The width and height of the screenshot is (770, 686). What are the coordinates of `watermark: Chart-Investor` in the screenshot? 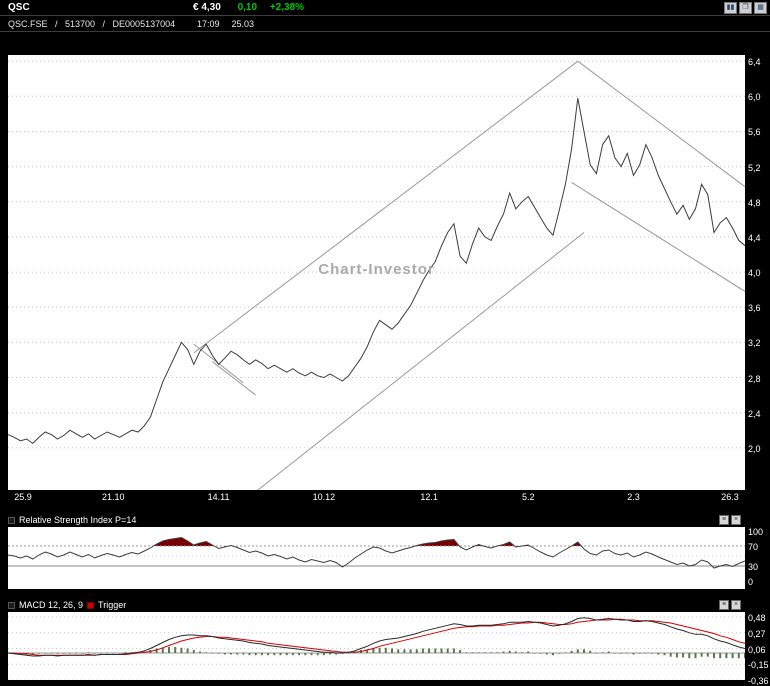 It's located at (376, 269).